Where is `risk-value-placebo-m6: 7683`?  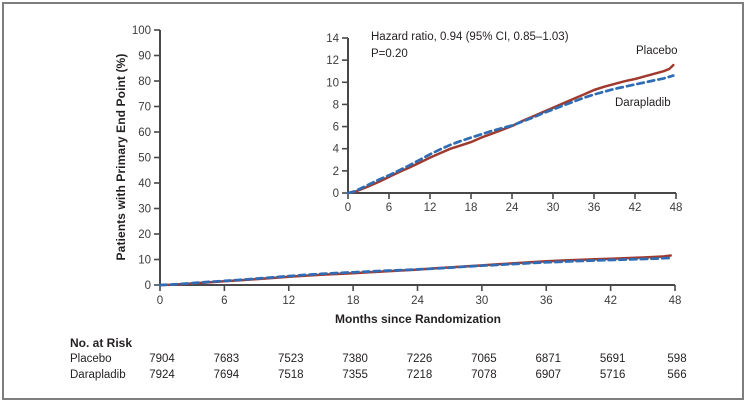
risk-value-placebo-m6: 7683 is located at coordinates (226, 359).